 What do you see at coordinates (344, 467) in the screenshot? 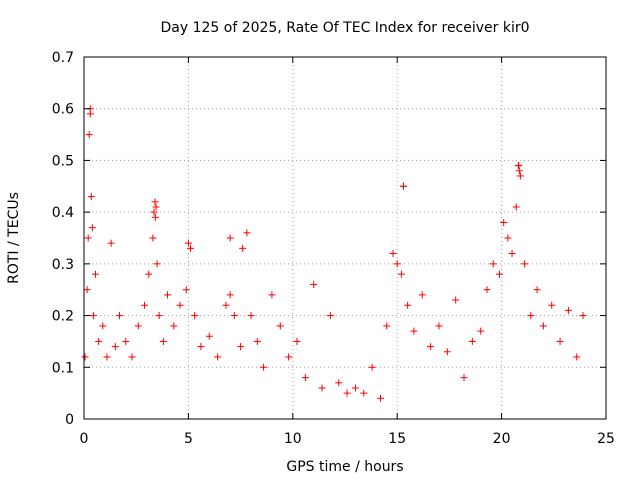
I see `x-axis-title: GPS time / hours` at bounding box center [344, 467].